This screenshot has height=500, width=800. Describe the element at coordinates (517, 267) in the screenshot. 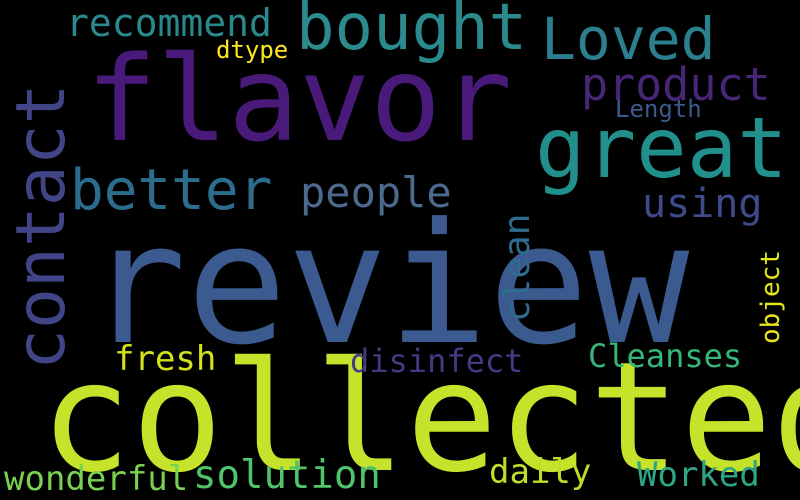

I see `word-clean: clean` at that location.